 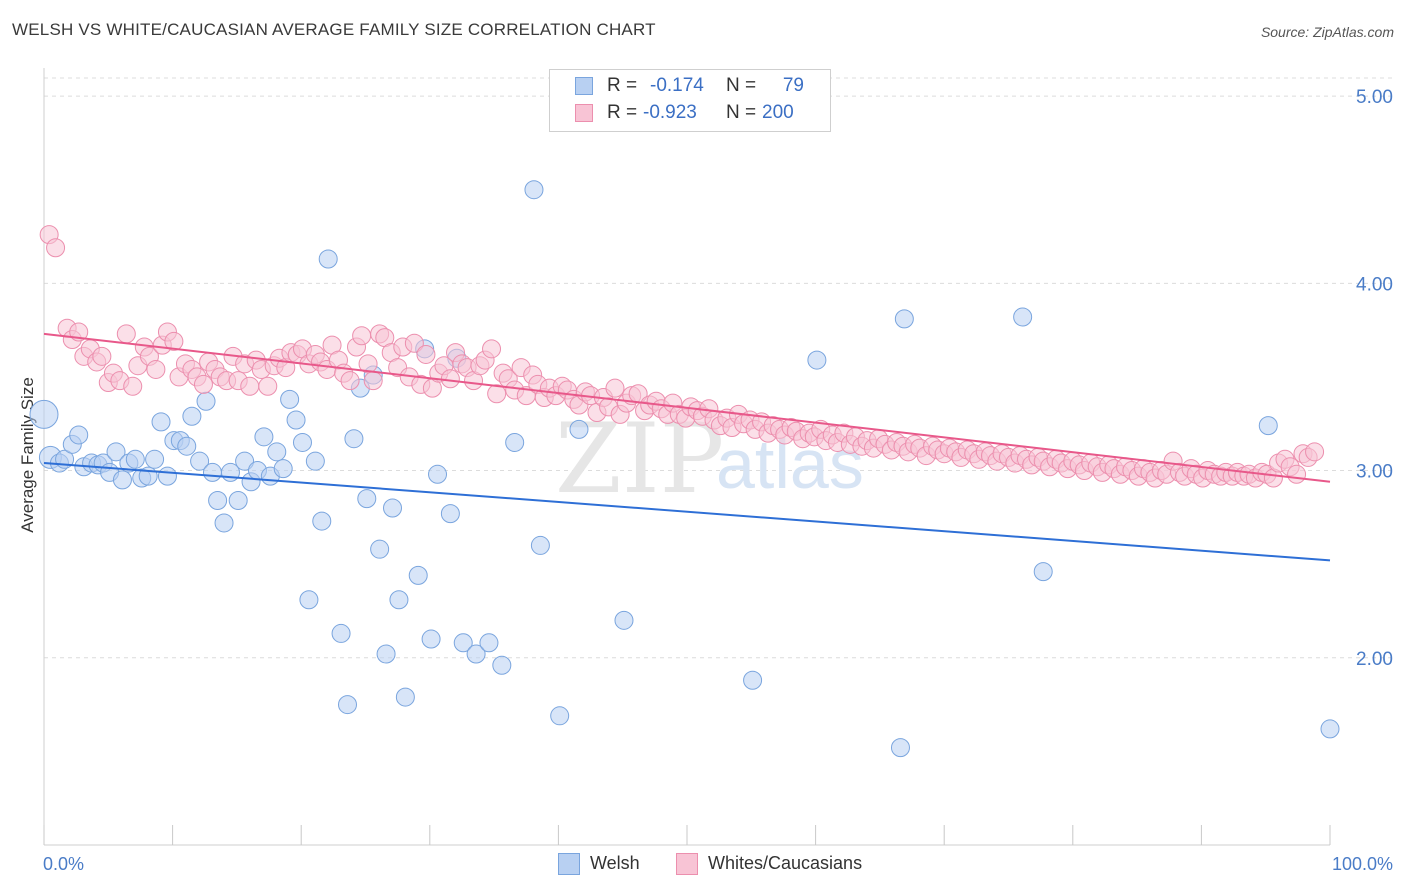 What do you see at coordinates (1327, 32) in the screenshot?
I see `chart-source: Source: ZipAtlas.com` at bounding box center [1327, 32].